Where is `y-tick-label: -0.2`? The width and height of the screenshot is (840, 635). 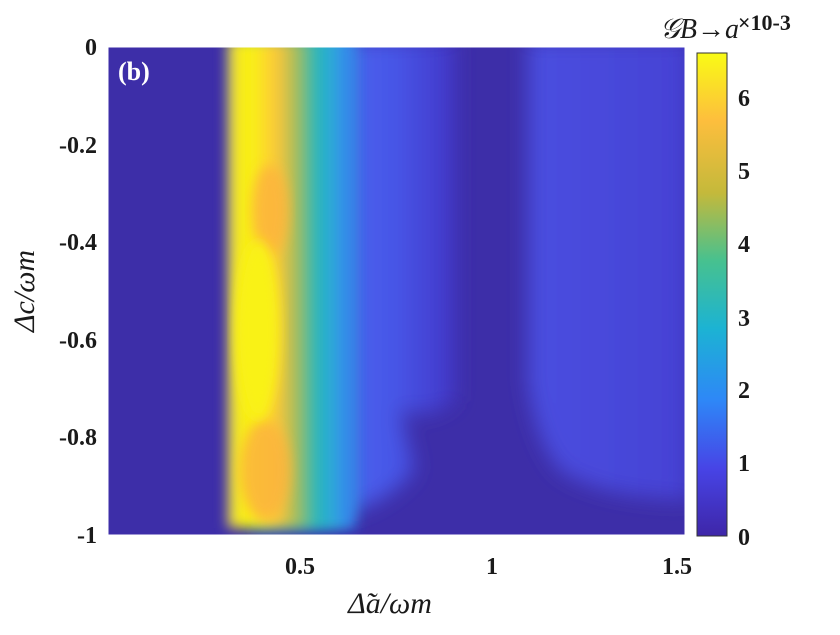
y-tick-label: -0.2 is located at coordinates (78, 146).